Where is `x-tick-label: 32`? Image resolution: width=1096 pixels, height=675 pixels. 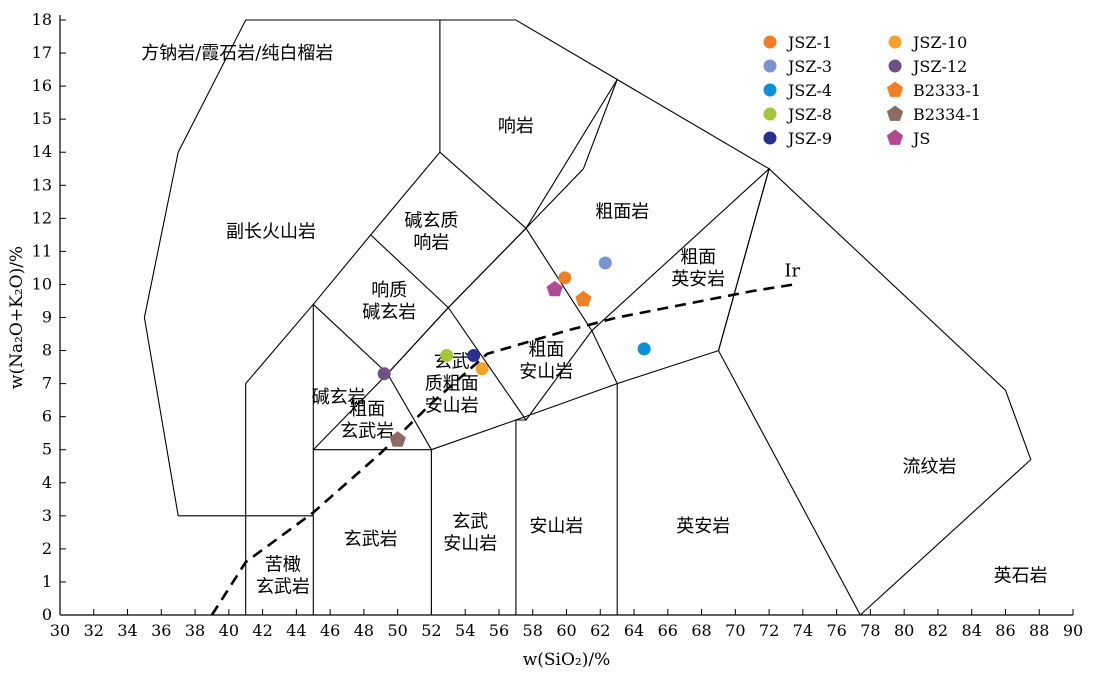 x-tick-label: 32 is located at coordinates (94, 630).